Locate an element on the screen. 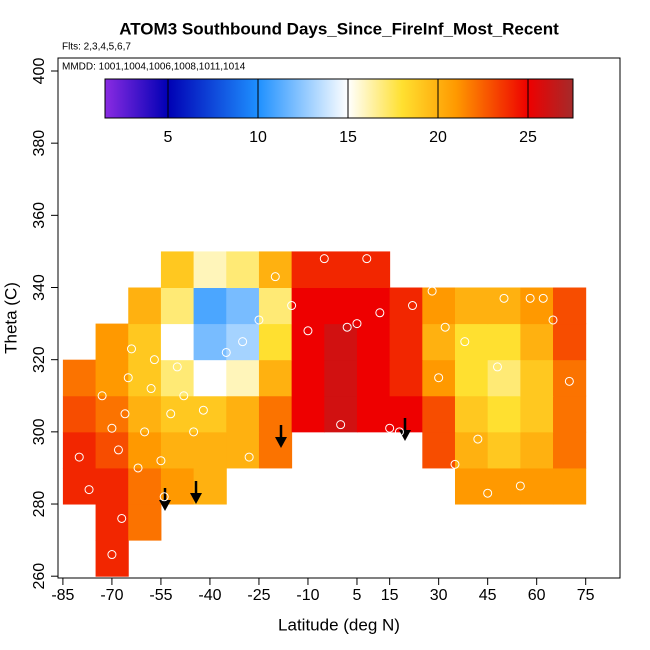 The height and width of the screenshot is (650, 650). y-tick-label: 380 is located at coordinates (39, 143).